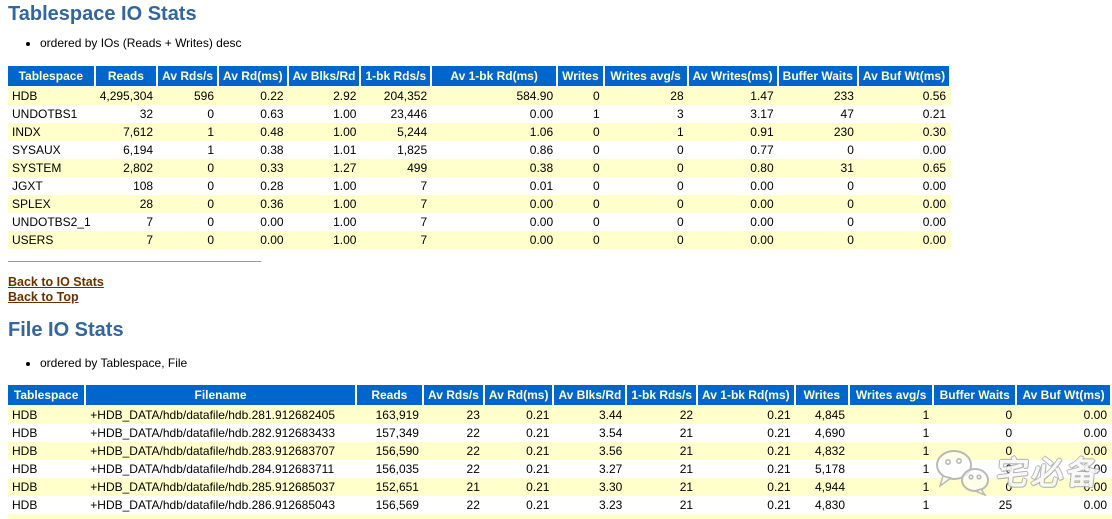 This screenshot has height=519, width=1112. Describe the element at coordinates (905, 96) in the screenshot. I see `table-cell: 0.56` at that location.